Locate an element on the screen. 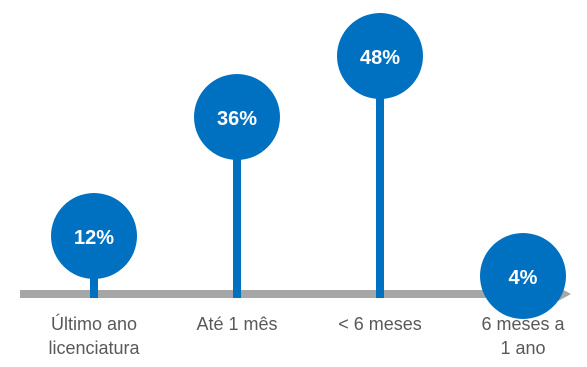  category-label: Último ano licenciatura is located at coordinates (94, 335).